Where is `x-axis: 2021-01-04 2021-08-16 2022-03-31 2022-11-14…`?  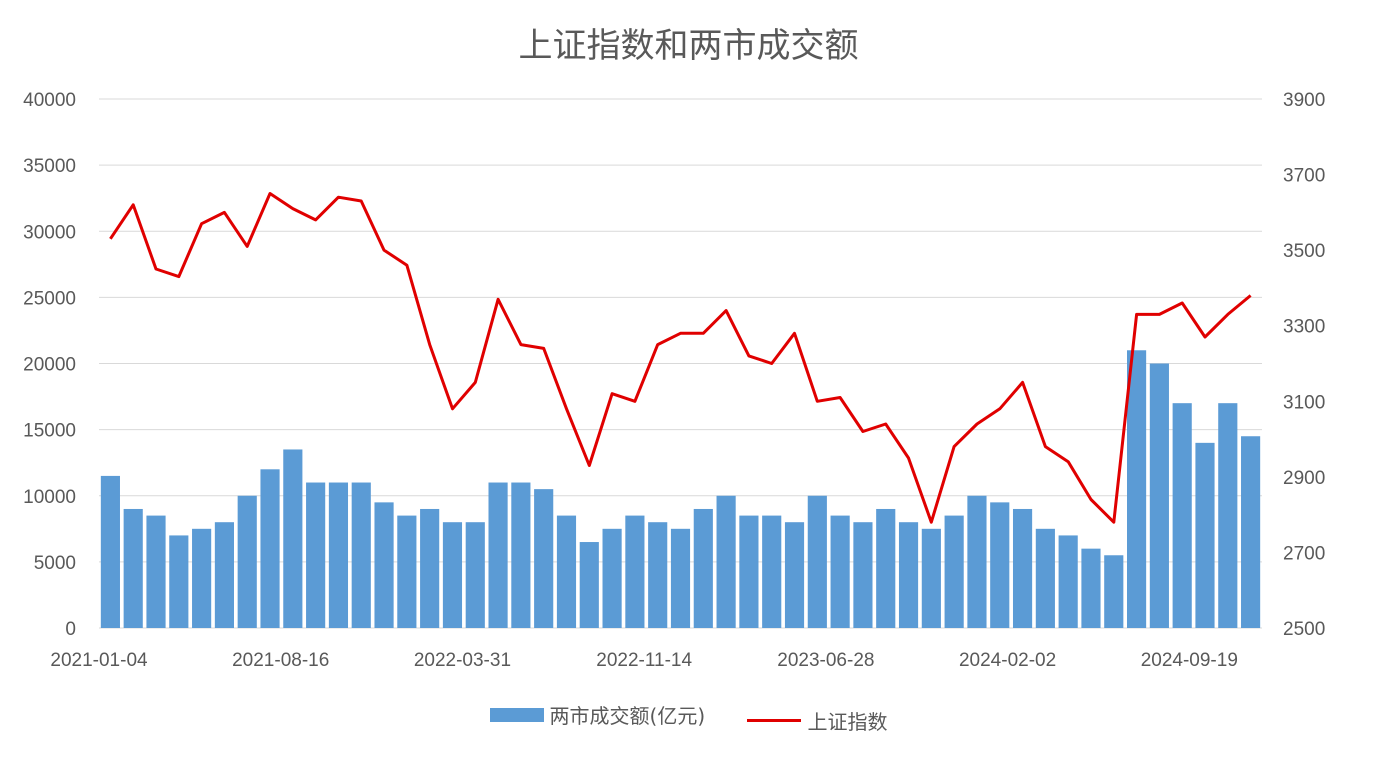 x-axis: 2021-01-04 2021-08-16 2022-03-31 2022-11-14… is located at coordinates (644, 660).